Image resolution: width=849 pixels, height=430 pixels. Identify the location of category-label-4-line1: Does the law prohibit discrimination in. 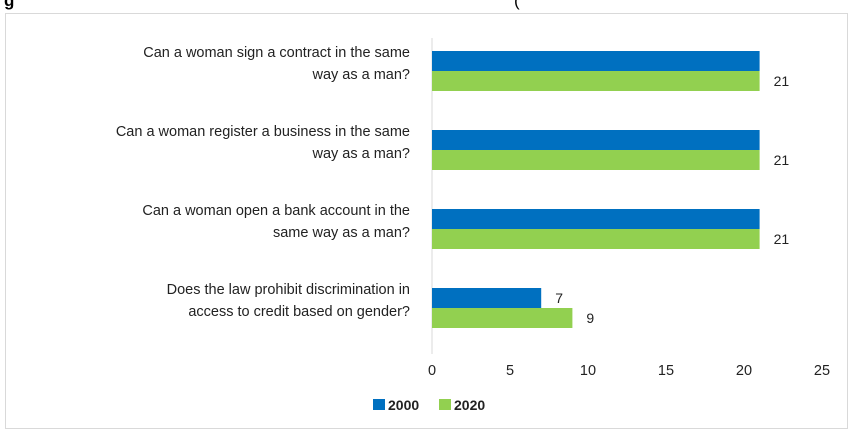
(288, 290).